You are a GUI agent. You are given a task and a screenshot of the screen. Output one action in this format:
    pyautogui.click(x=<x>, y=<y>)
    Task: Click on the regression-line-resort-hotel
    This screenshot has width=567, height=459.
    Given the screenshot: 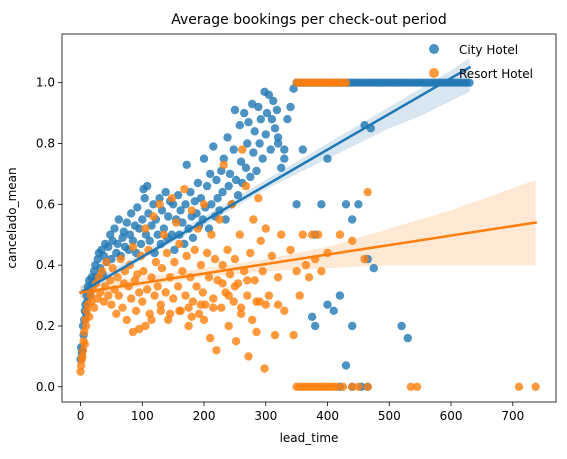 What is the action you would take?
    pyautogui.click(x=308, y=257)
    